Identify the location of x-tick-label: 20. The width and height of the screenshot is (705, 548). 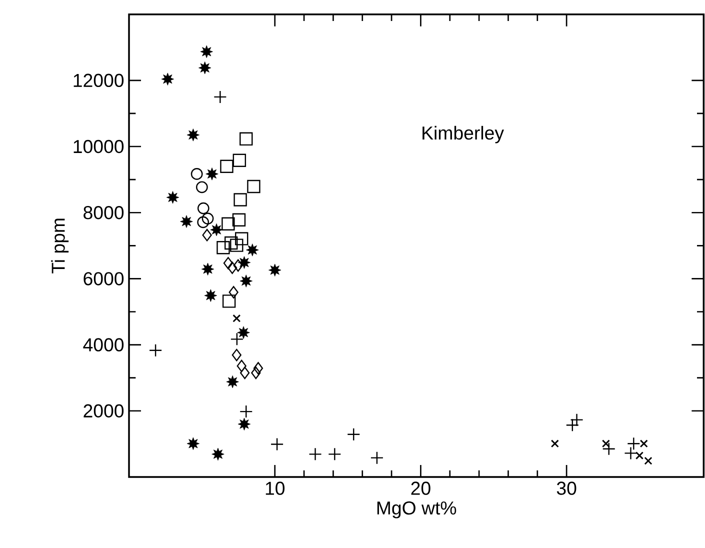
(420, 488).